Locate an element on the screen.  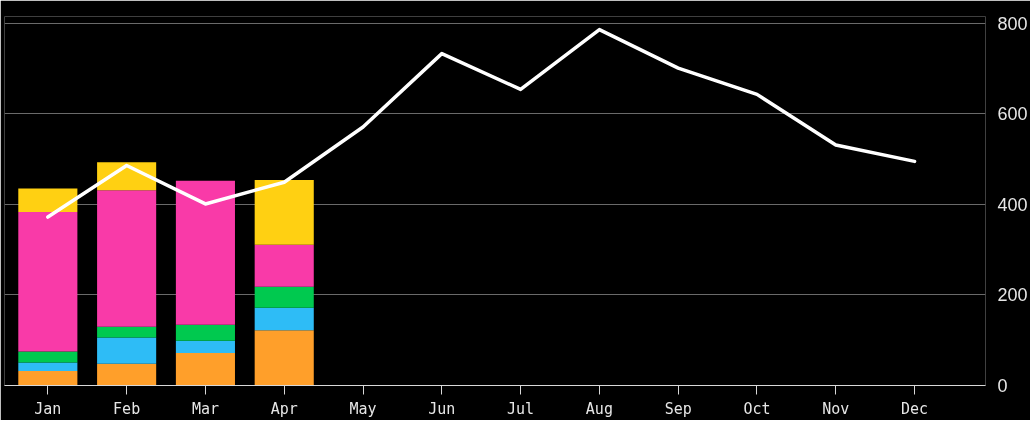
y-tick-label: 800 is located at coordinates (1012, 23).